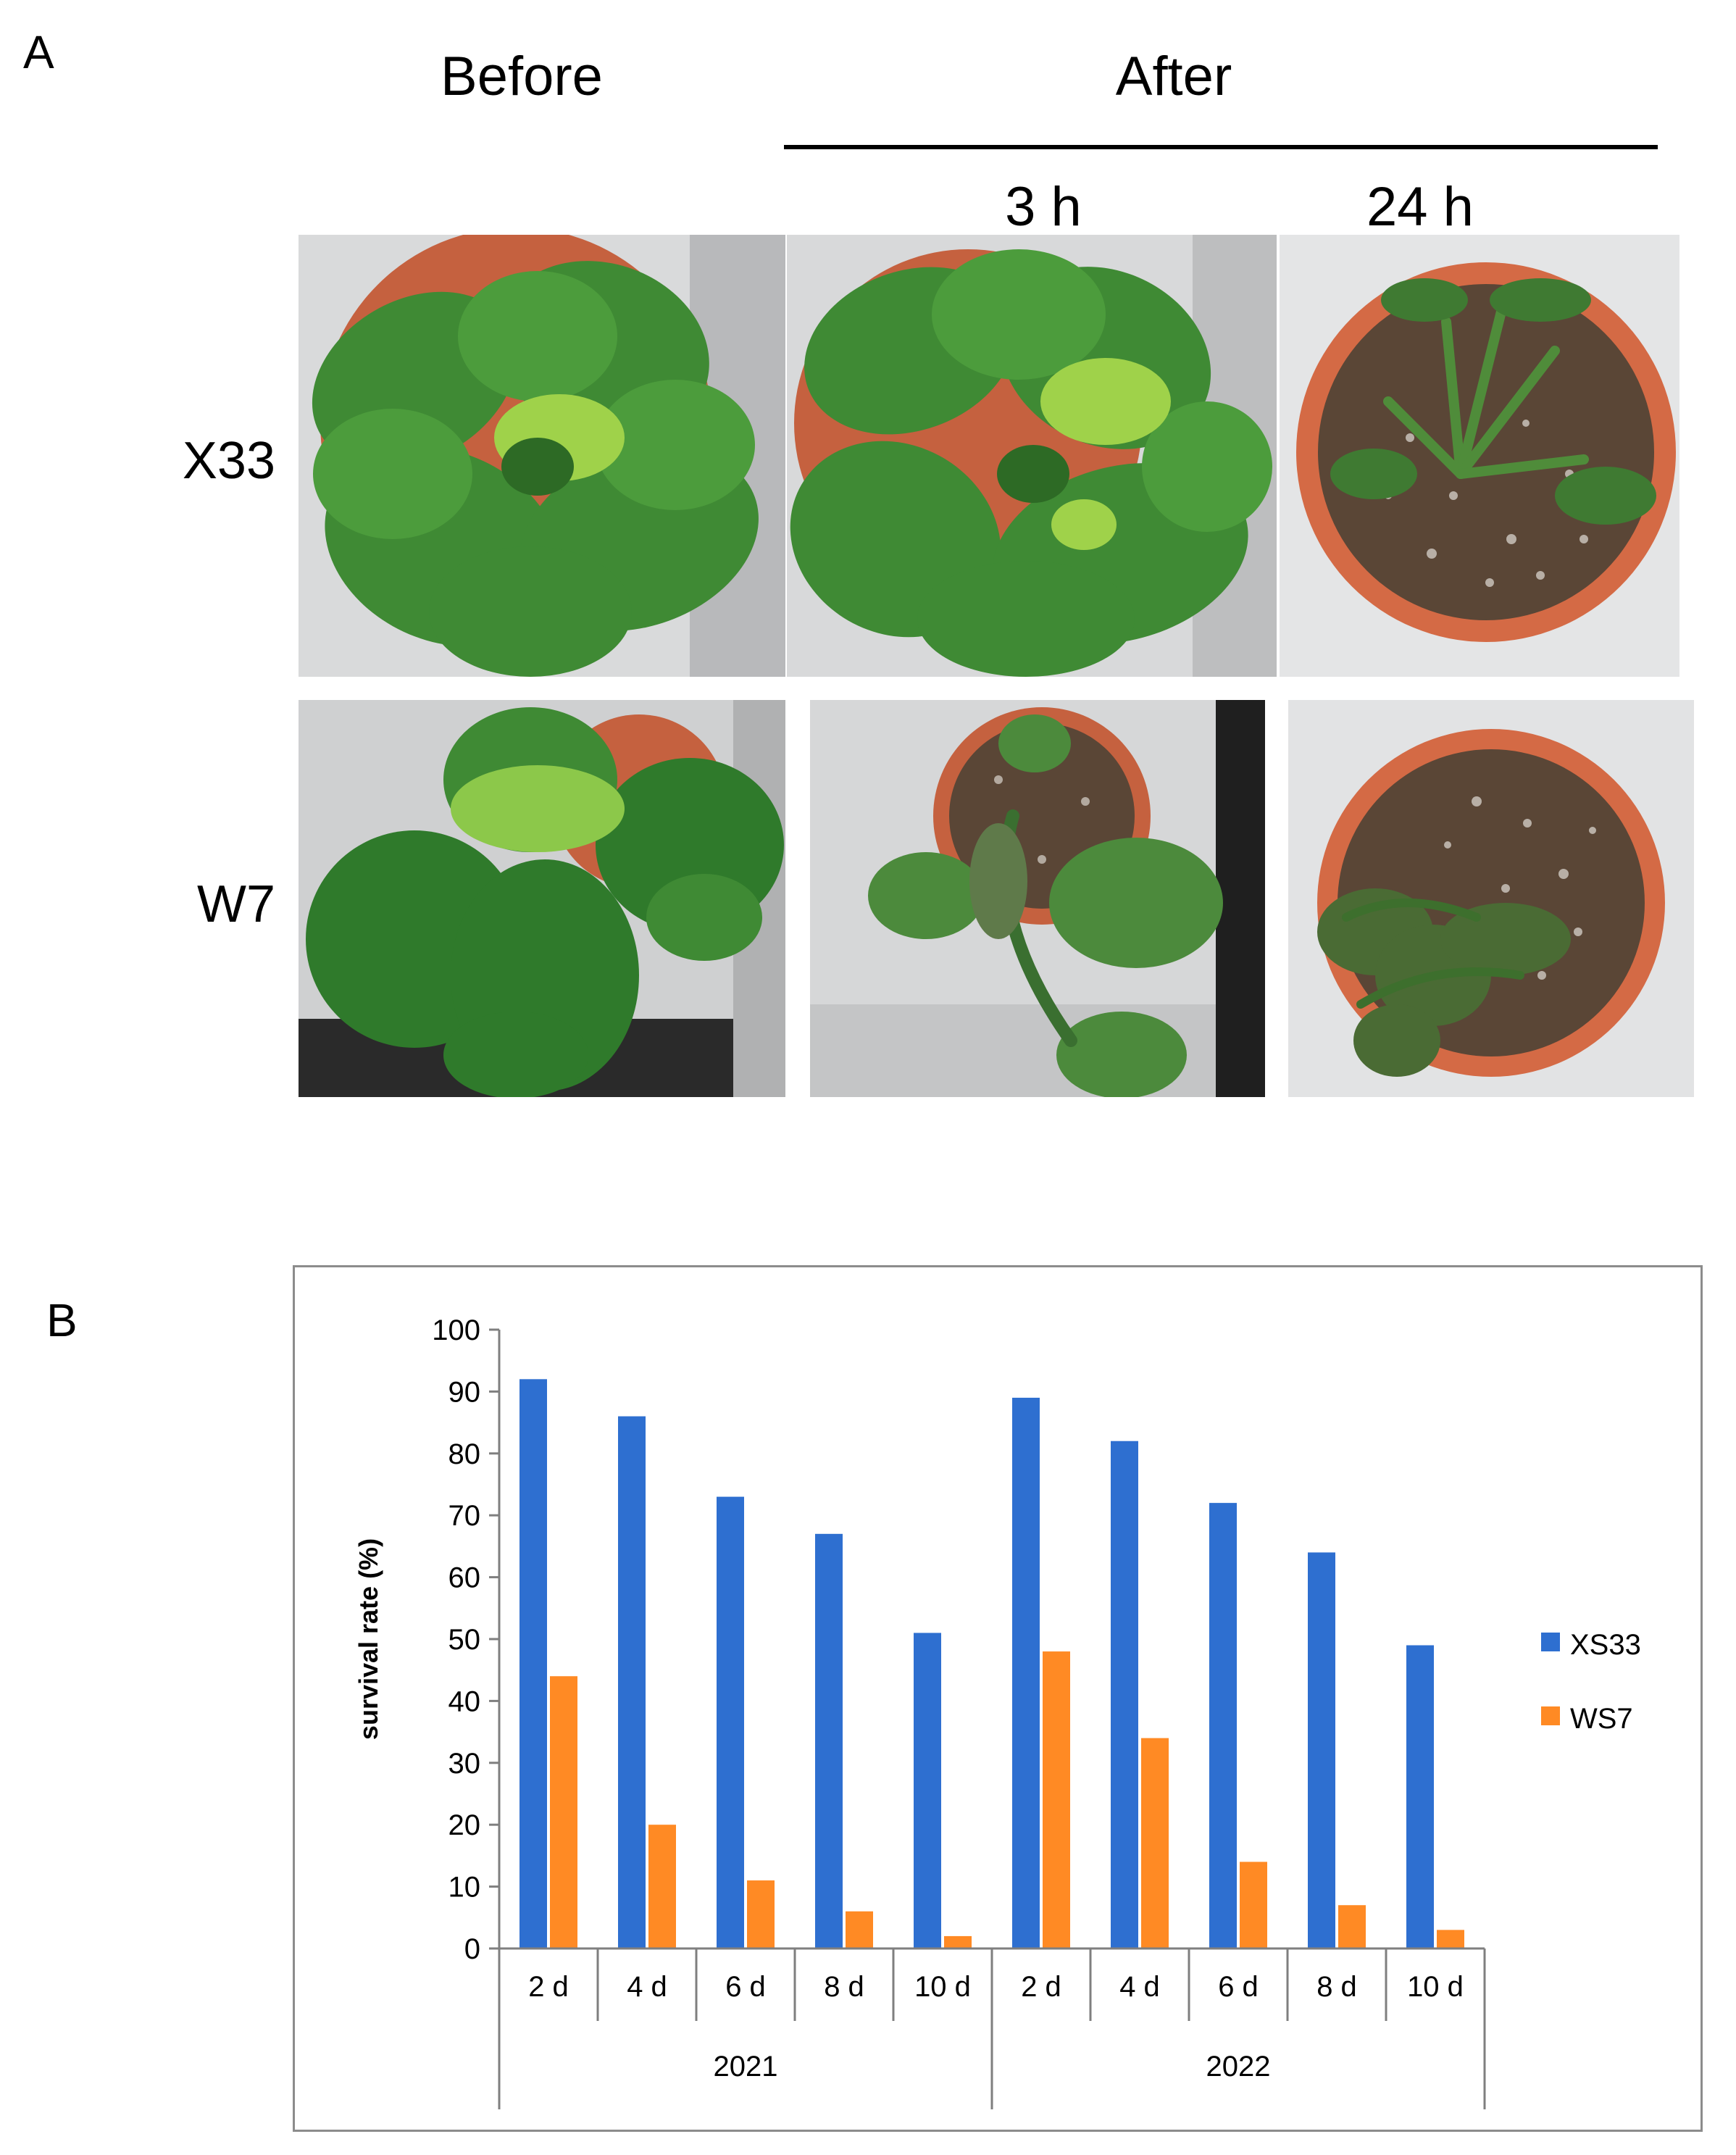 This screenshot has height=2155, width=1736. What do you see at coordinates (992, 2028) in the screenshot?
I see `x-axis: 2 d 4 d 6 d 8 d 10 d 2 d 4 d 6 d 8 d 10 d 2021 2022` at bounding box center [992, 2028].